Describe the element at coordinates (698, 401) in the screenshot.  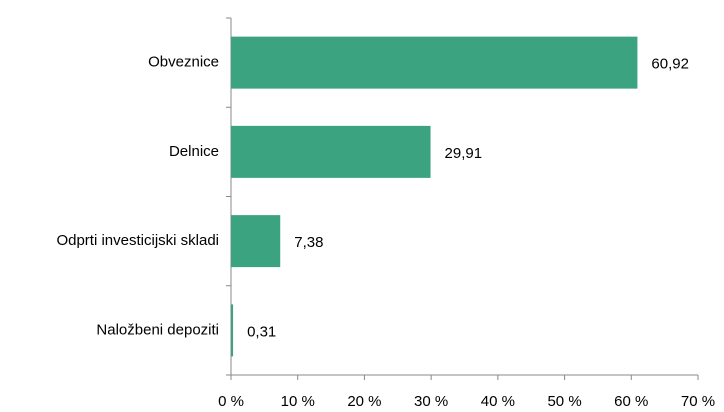
I see `x-tick-label: 70 %` at that location.